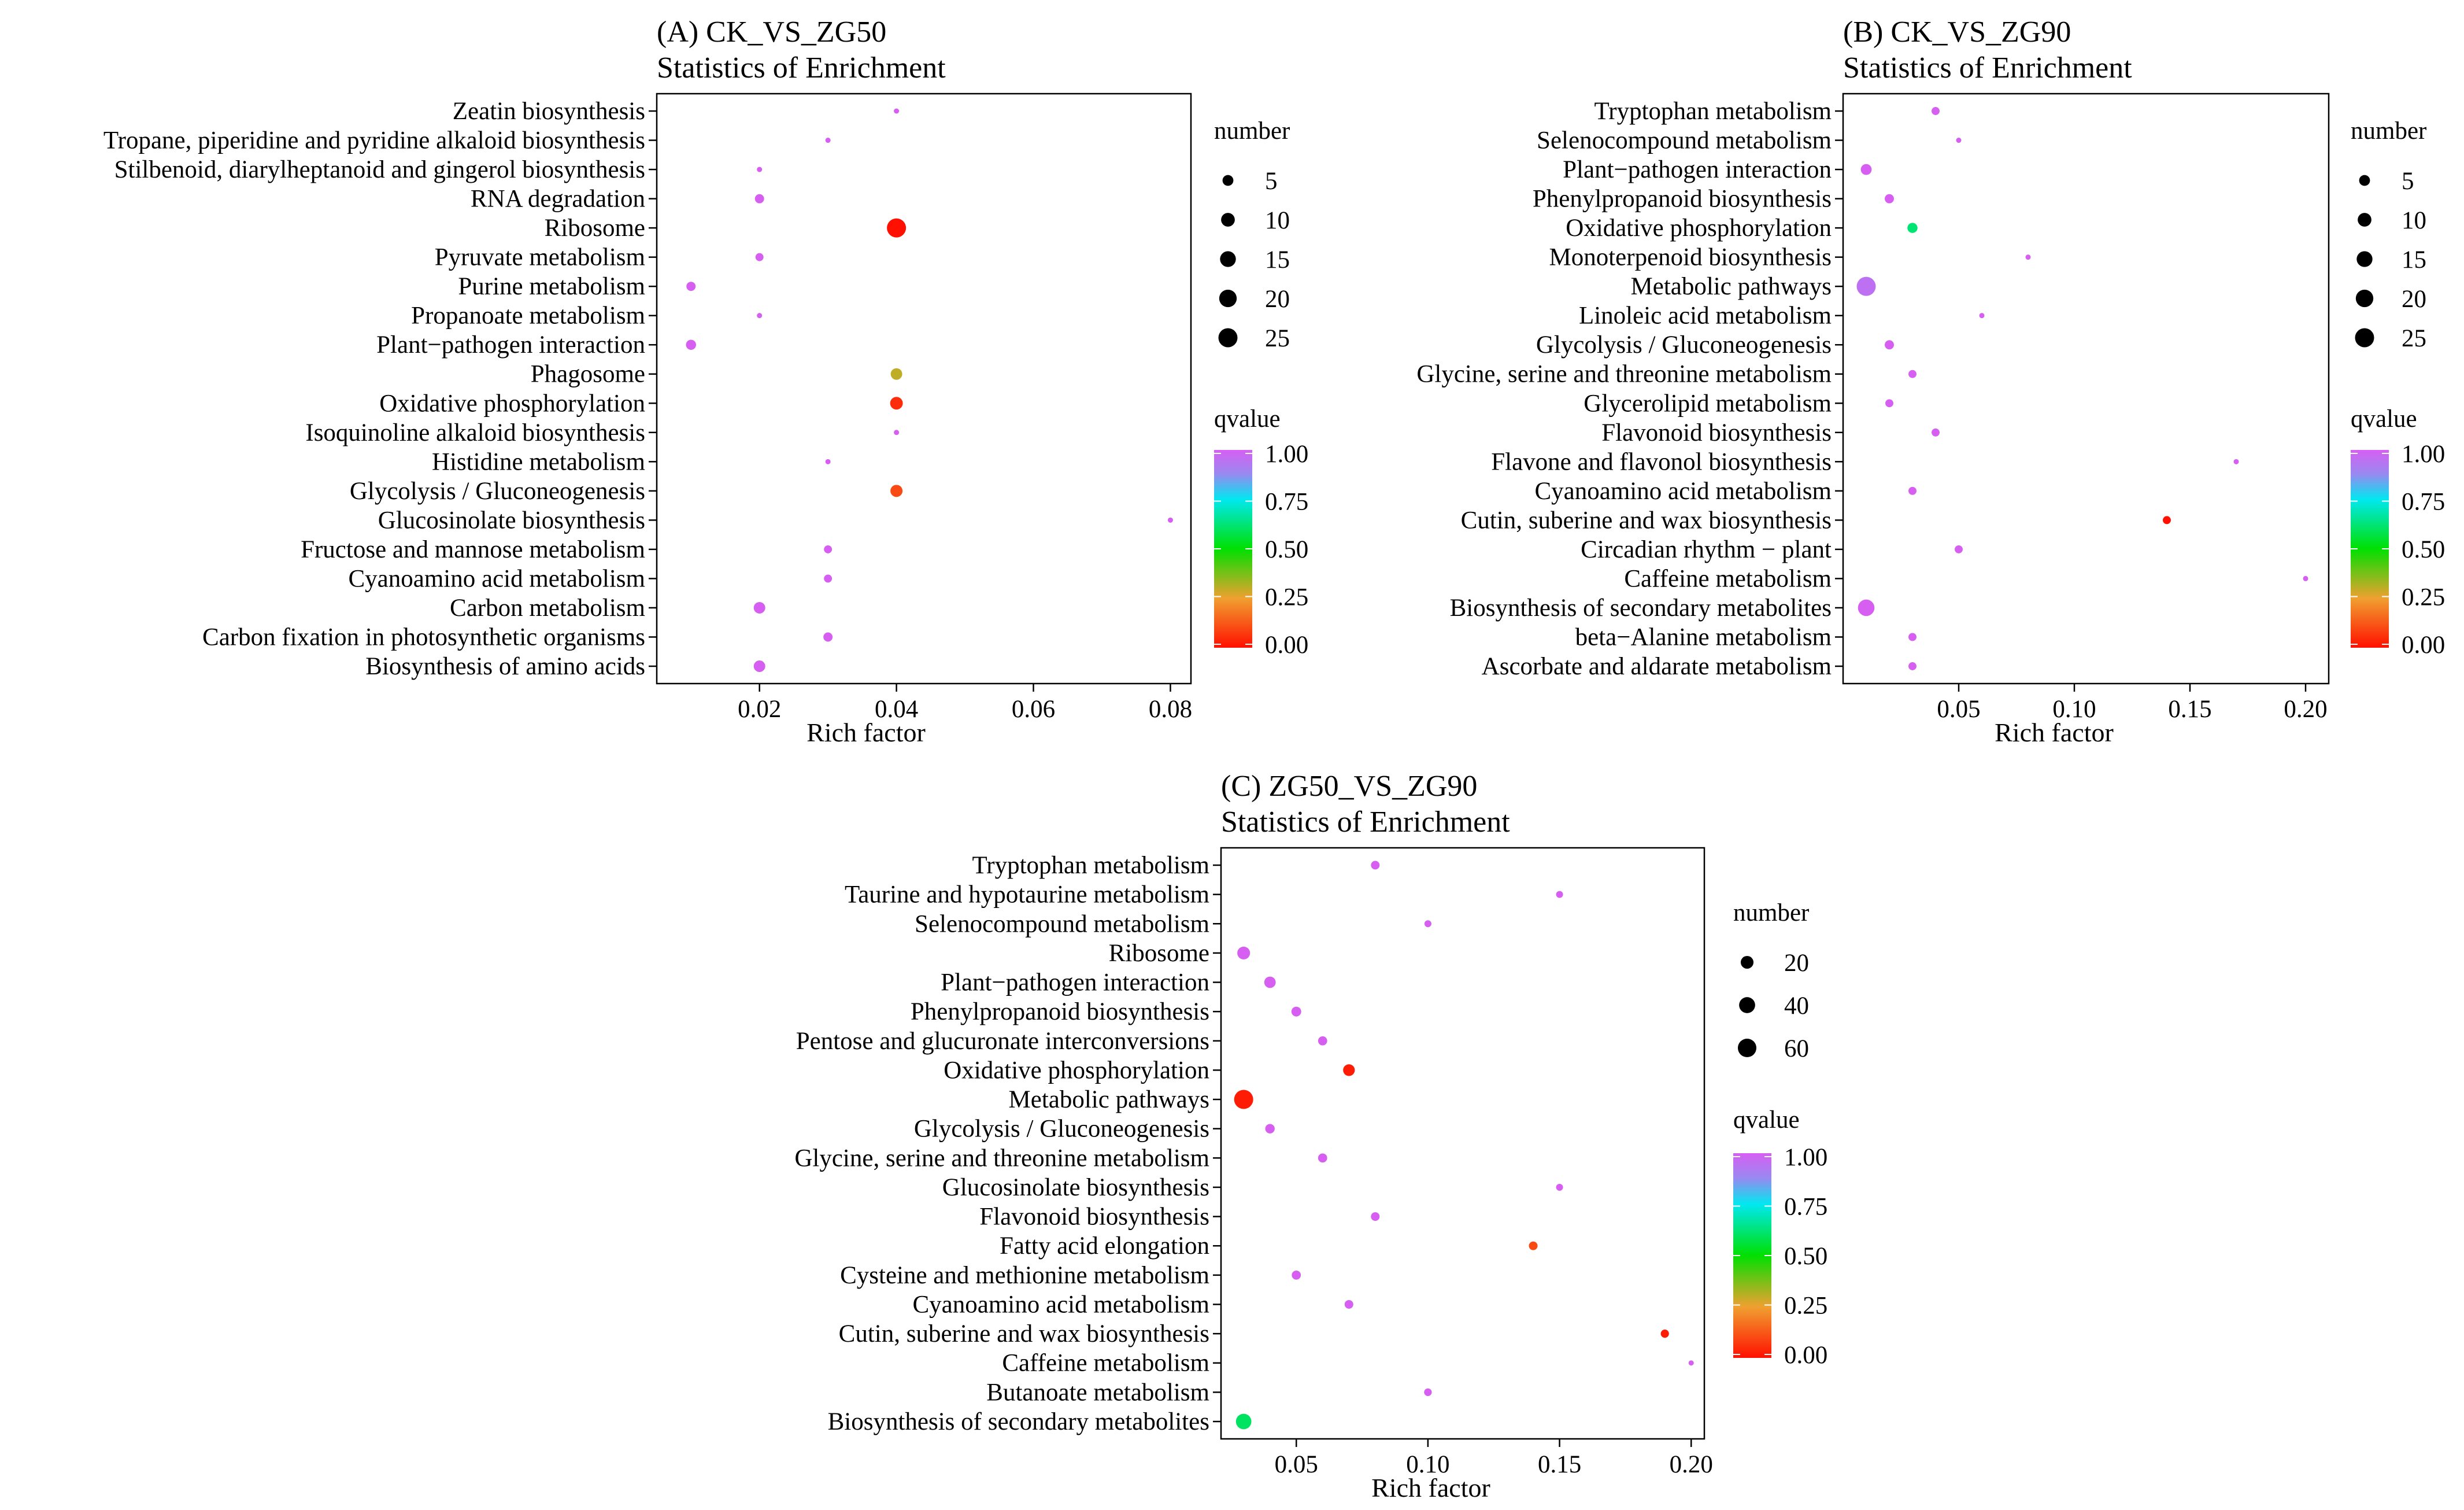 This screenshot has width=2464, height=1510. What do you see at coordinates (1076, 1070) in the screenshot?
I see `pathway-label: Oxidative phosphorylation` at bounding box center [1076, 1070].